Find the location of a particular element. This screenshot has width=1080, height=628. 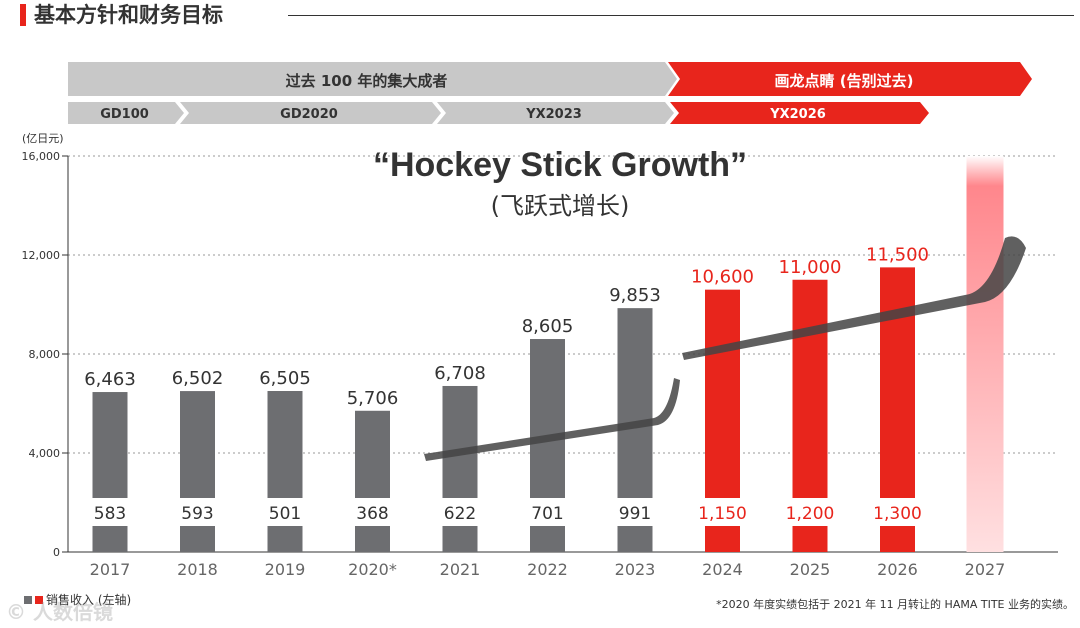

hockey-stick-future is located at coordinates (854, 298).